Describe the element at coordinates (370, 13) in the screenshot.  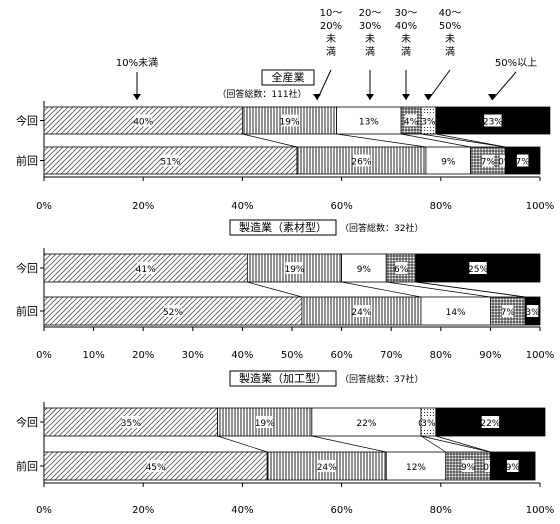
I see `legend-label: 20～` at that location.